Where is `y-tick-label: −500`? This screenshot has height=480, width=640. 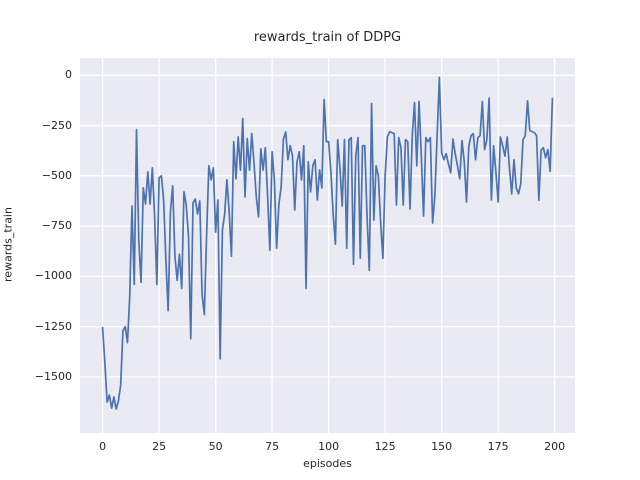
y-tick-label: −500 is located at coordinates (56, 175).